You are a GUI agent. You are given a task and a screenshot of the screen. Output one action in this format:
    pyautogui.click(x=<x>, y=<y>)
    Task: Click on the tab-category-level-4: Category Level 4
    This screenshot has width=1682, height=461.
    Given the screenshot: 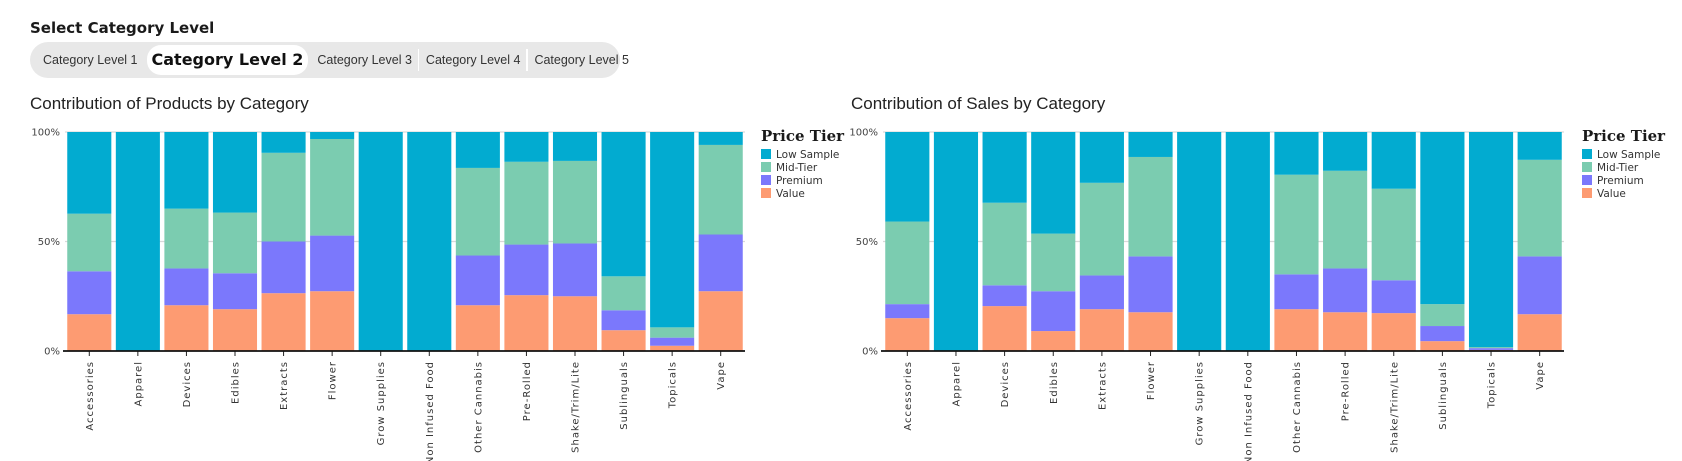 What is the action you would take?
    pyautogui.click(x=472, y=60)
    